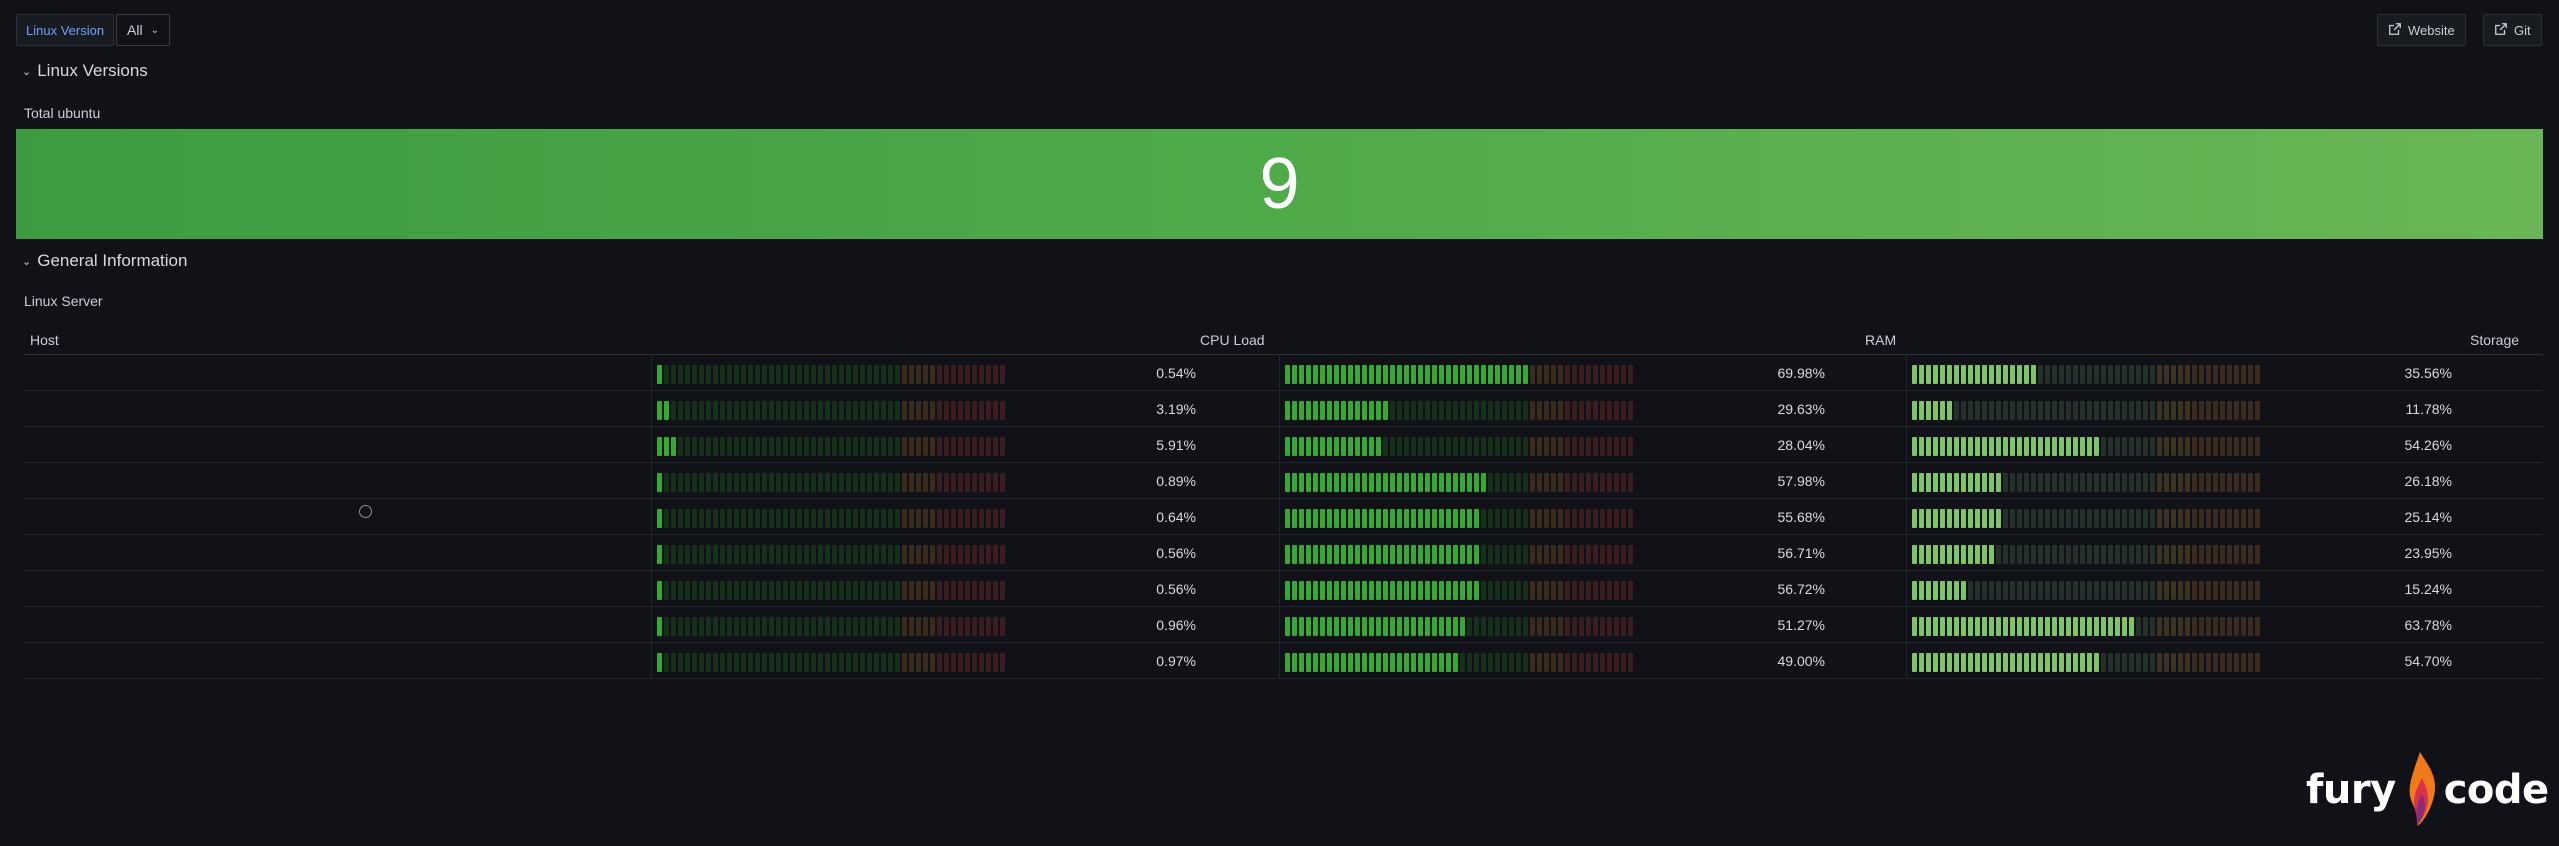 The width and height of the screenshot is (2559, 846). What do you see at coordinates (1283, 409) in the screenshot?
I see `table-row: 3.19% 29.63% 11.78%` at bounding box center [1283, 409].